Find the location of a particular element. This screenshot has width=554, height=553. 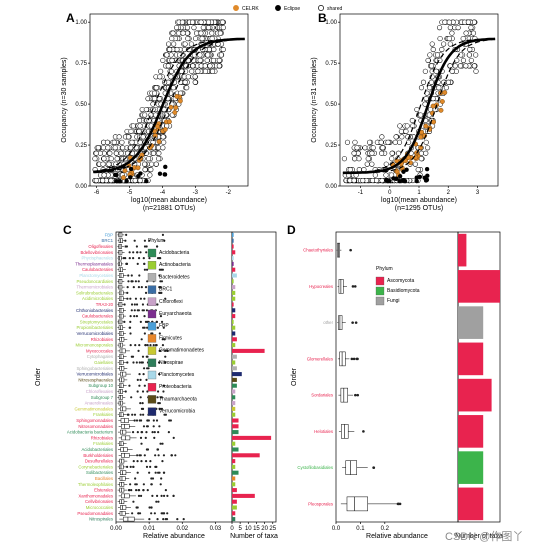

order-label: Caulobacterales is located at coordinates (97, 269).